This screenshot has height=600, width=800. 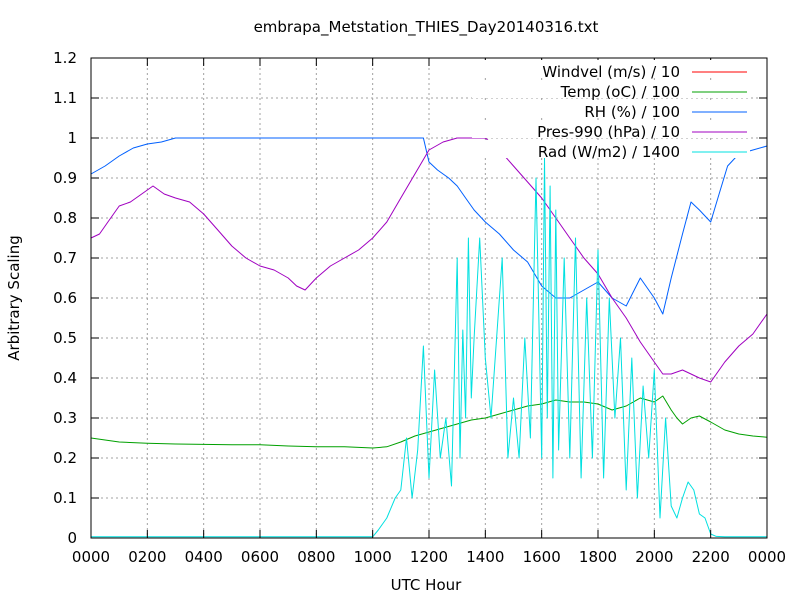 What do you see at coordinates (72, 538) in the screenshot?
I see `y-tick-label: 0` at bounding box center [72, 538].